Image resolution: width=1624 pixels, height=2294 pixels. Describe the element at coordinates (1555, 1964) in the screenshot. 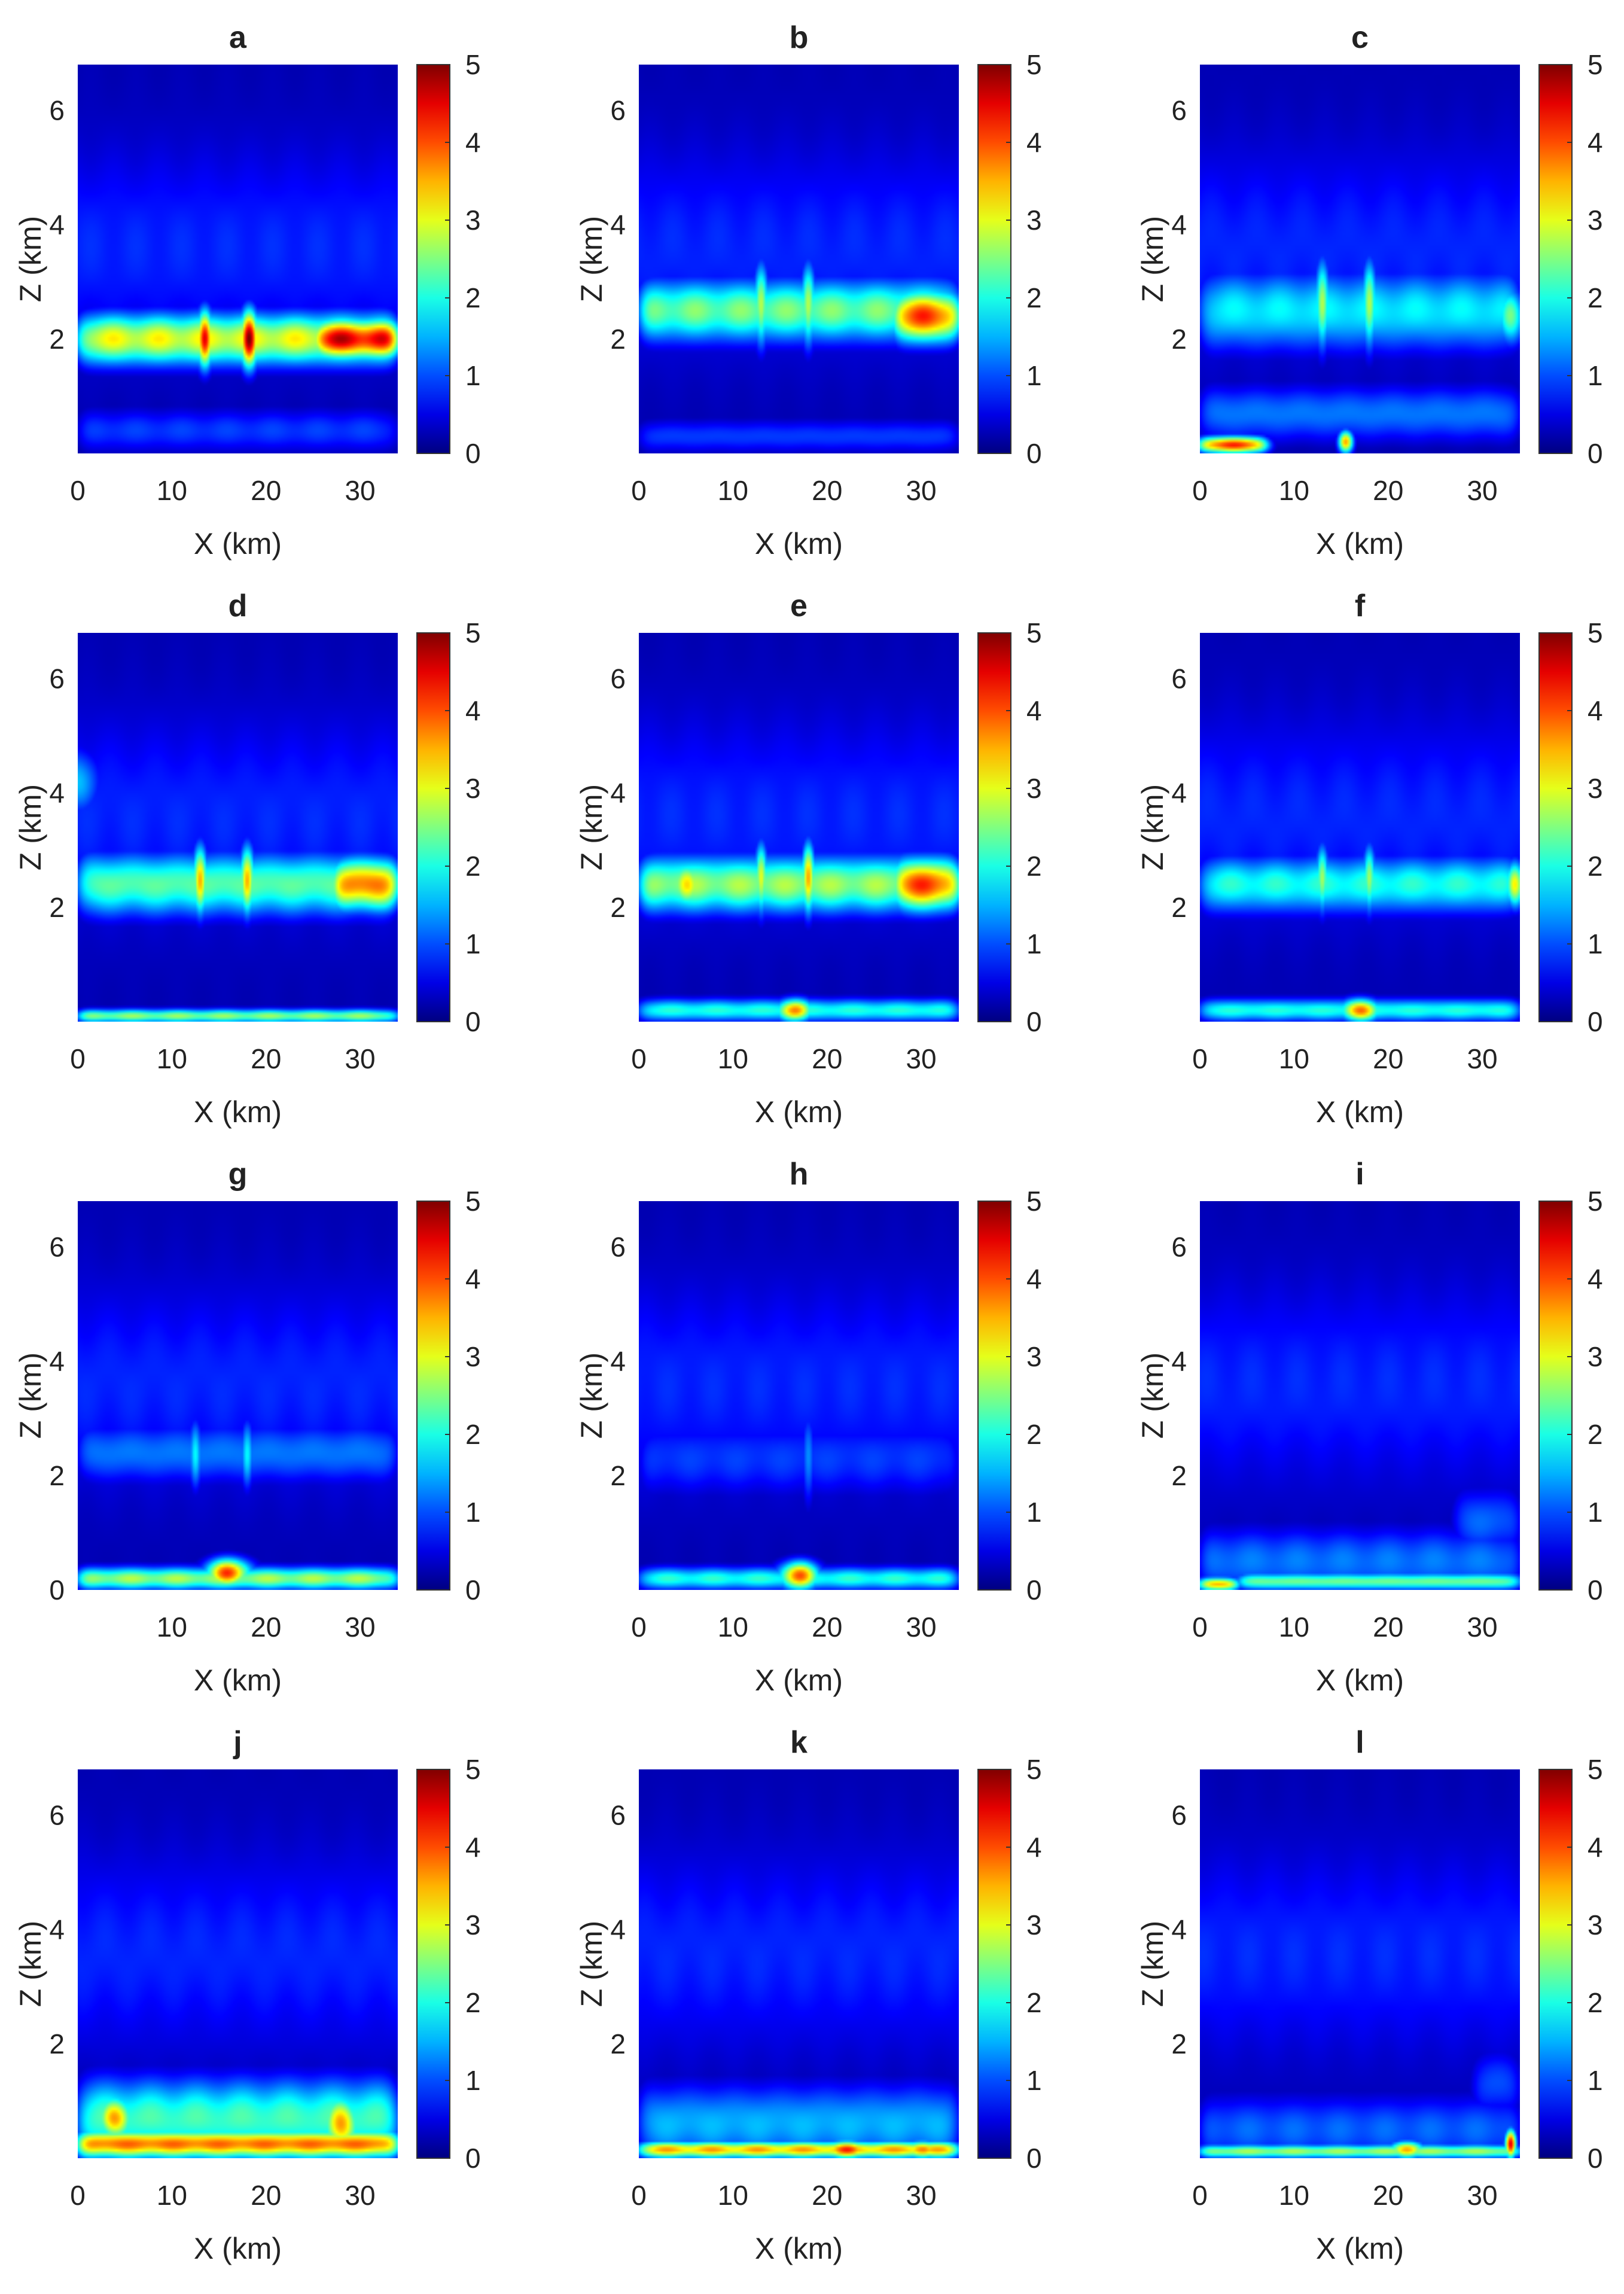

I see `colorbar-l` at that location.